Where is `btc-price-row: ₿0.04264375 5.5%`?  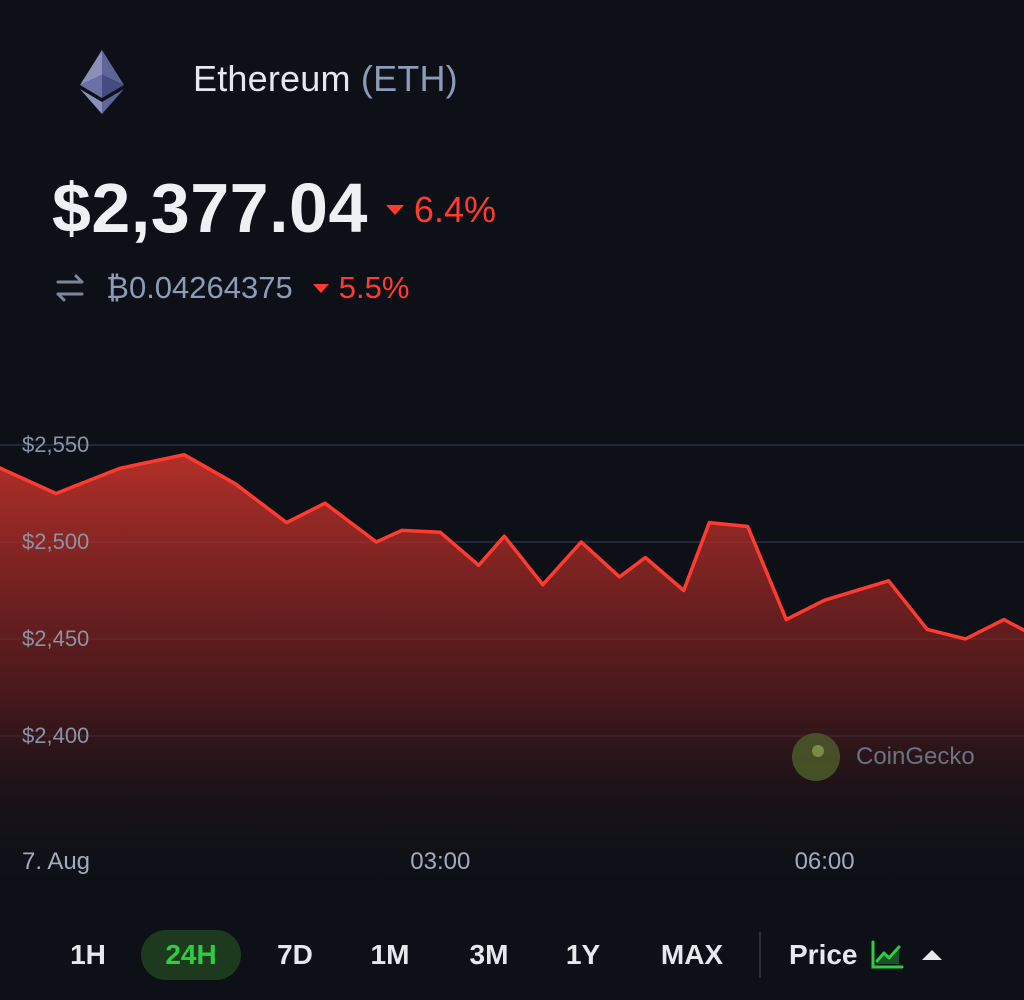
btc-price-row: ₿0.04264375 5.5% is located at coordinates (230, 288).